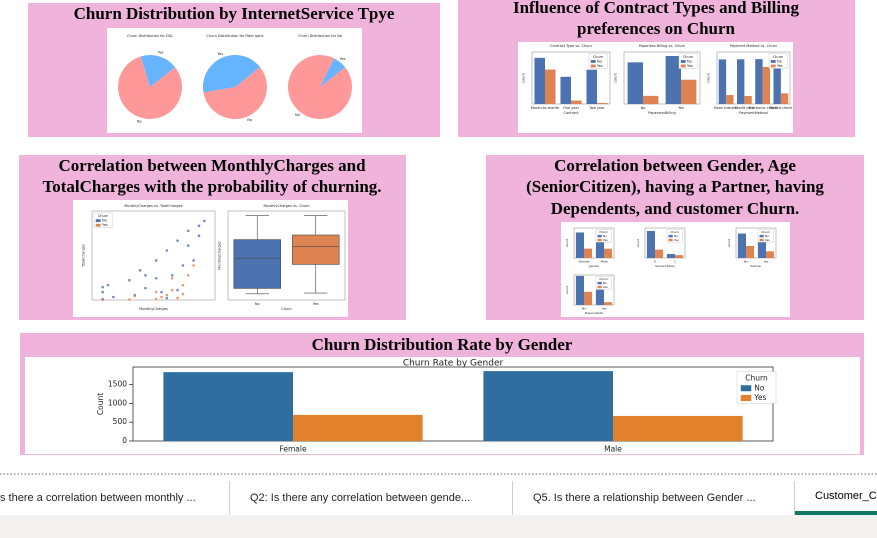  Describe the element at coordinates (675, 208) in the screenshot. I see `panel-title: Dependents, and customer Churn.` at that location.